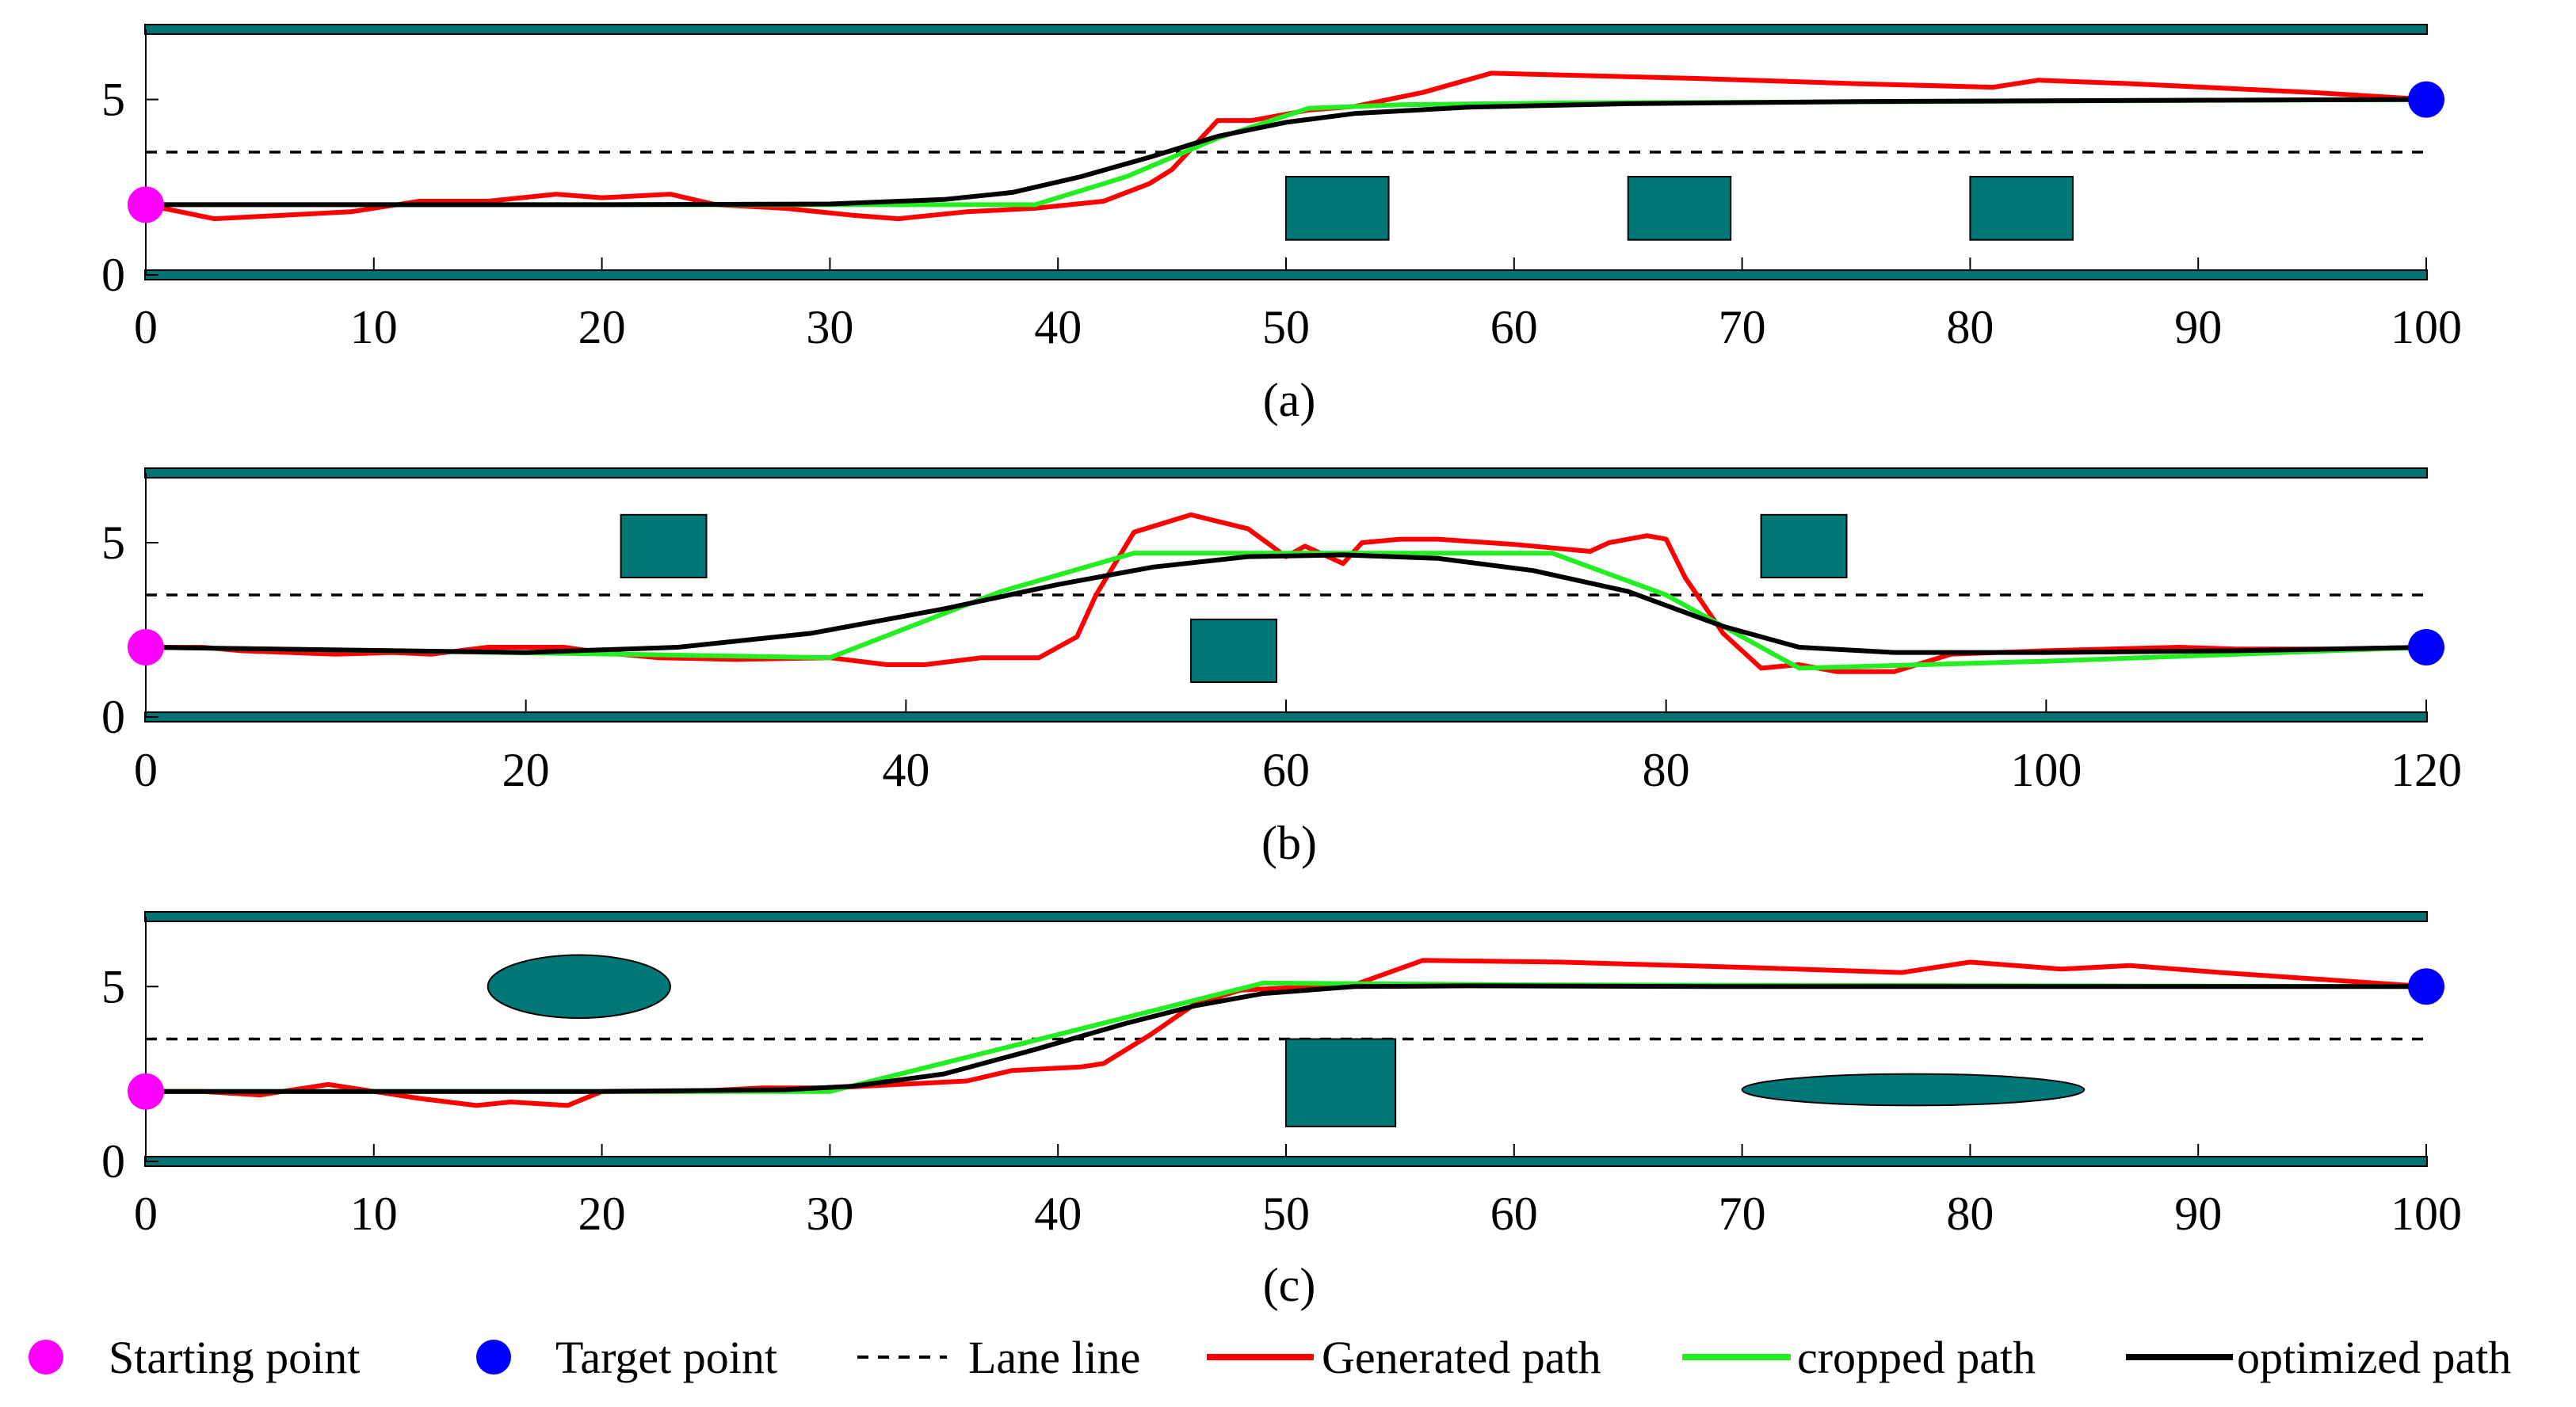  What do you see at coordinates (1916, 1357) in the screenshot?
I see `legend-cropped-label: cropped path` at bounding box center [1916, 1357].